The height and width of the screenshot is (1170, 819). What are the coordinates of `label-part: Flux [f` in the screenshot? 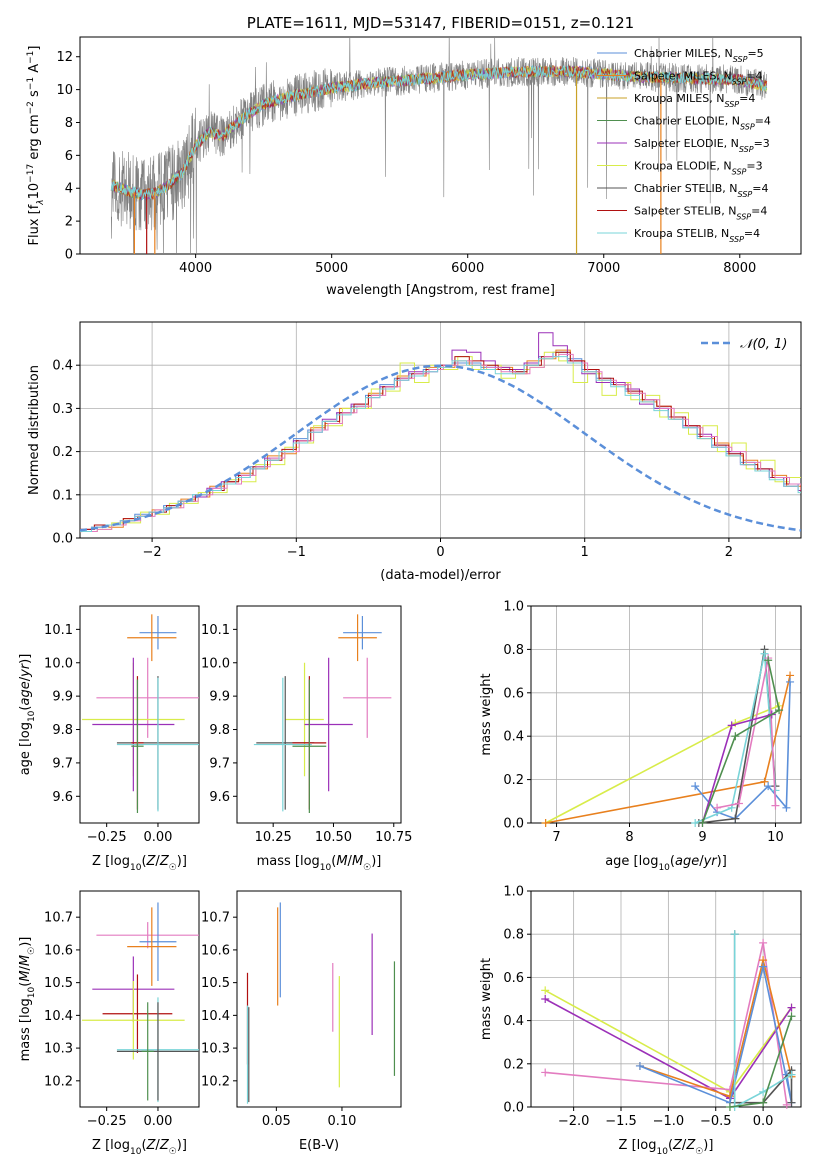 It's located at (34, 224).